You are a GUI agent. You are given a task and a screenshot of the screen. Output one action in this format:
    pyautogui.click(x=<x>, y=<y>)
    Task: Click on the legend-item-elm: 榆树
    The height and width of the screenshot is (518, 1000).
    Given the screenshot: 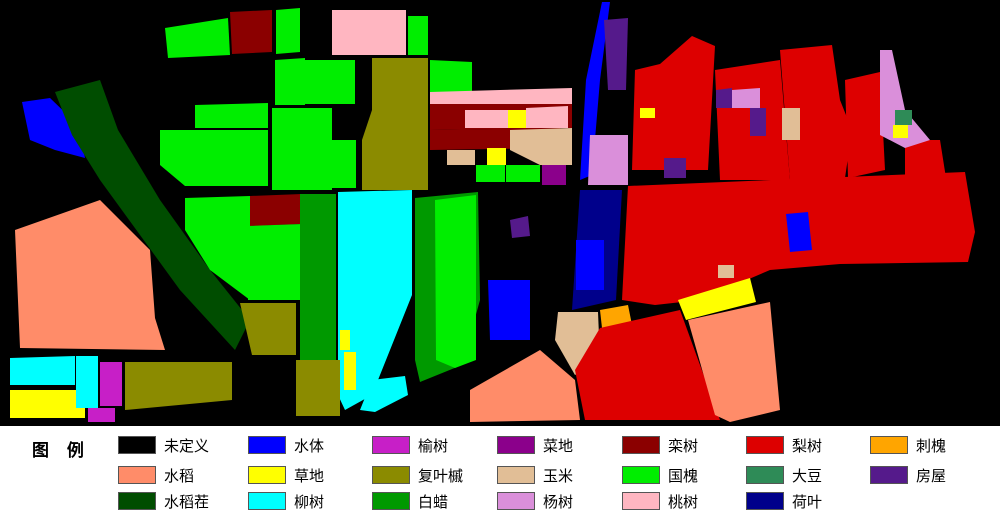 What is the action you would take?
    pyautogui.click(x=410, y=445)
    